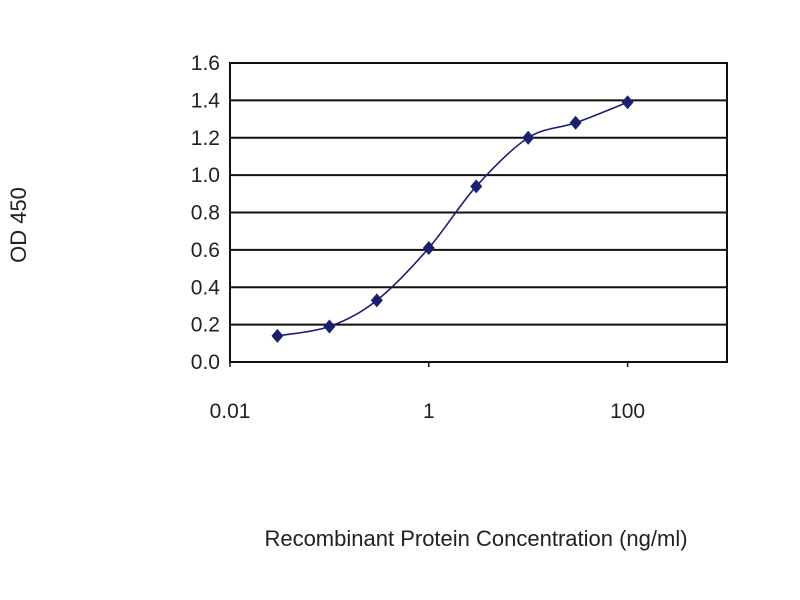 Image resolution: width=800 pixels, height=600 pixels. Describe the element at coordinates (205, 250) in the screenshot. I see `y-tick-label: 0.6` at that location.